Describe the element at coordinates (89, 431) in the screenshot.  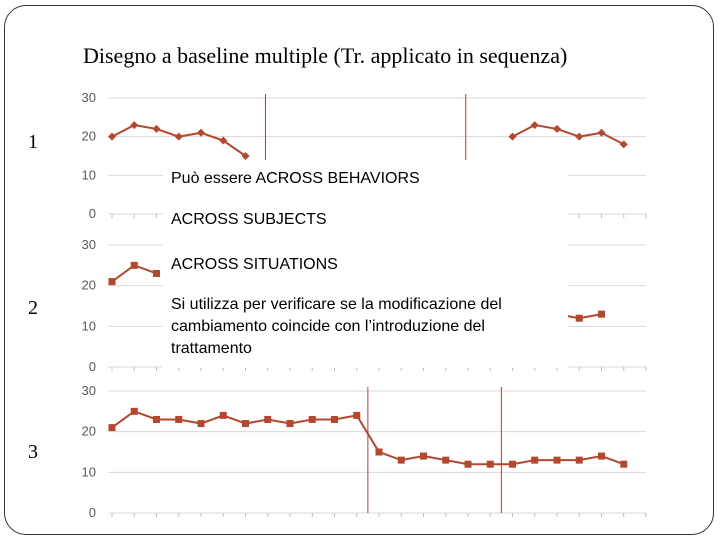
I see `y-tick-label-3-20: 20` at that location.